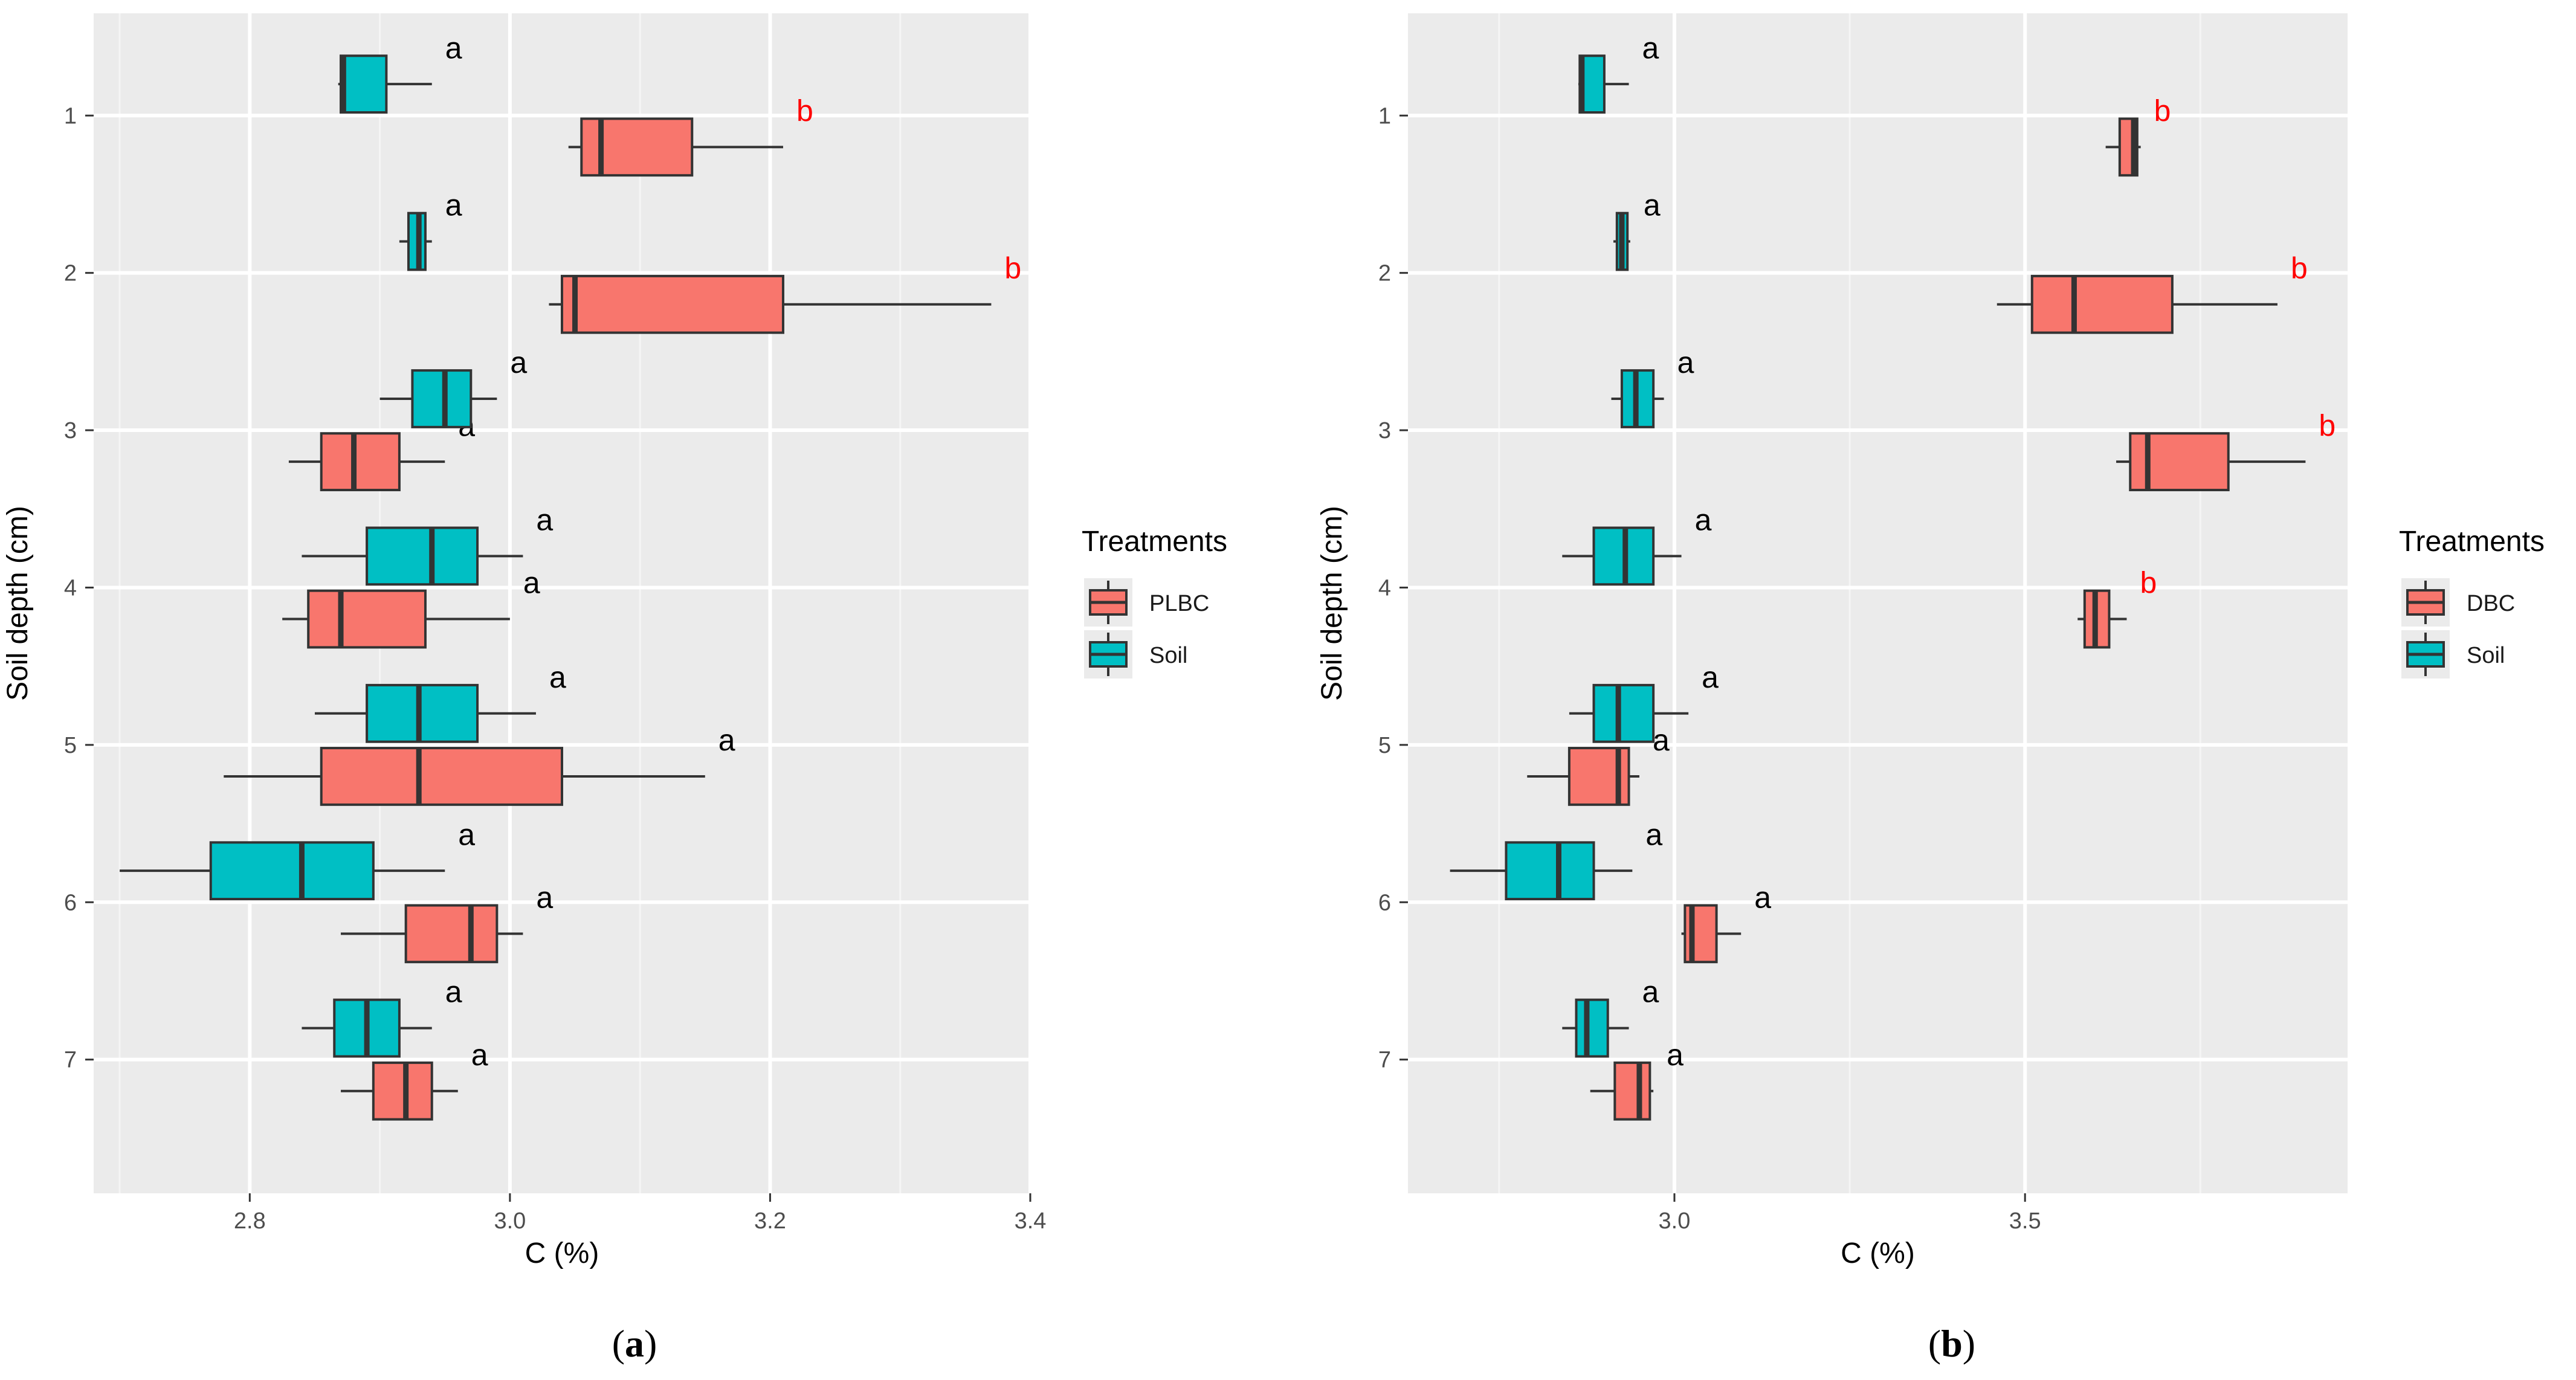  What do you see at coordinates (250, 1221) in the screenshot?
I see `x-tick-label: 2.8` at bounding box center [250, 1221].